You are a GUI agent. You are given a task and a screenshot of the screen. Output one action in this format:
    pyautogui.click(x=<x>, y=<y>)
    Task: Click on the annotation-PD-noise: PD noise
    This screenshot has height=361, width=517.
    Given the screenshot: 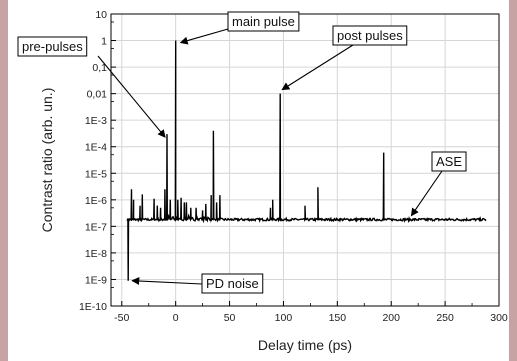 What is the action you would take?
    pyautogui.click(x=197, y=283)
    